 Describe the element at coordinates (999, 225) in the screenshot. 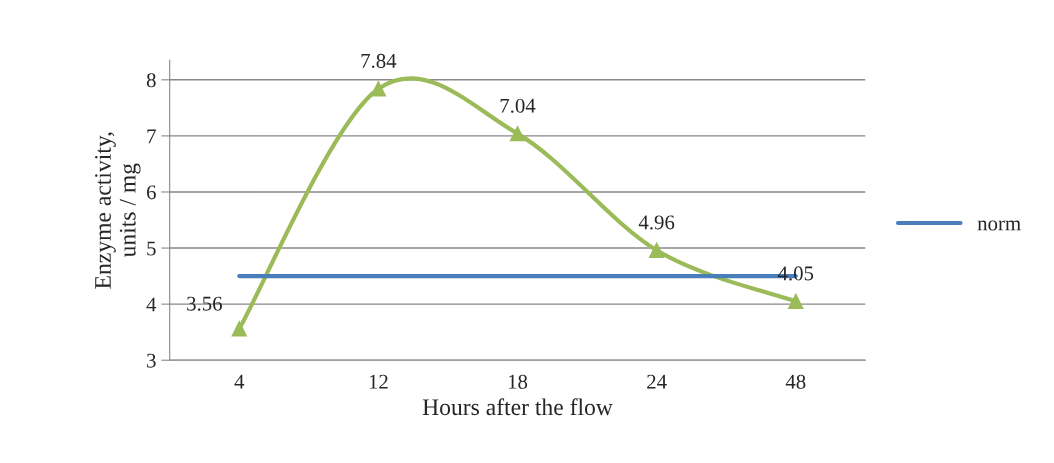

I see `legend-label: norm` at that location.